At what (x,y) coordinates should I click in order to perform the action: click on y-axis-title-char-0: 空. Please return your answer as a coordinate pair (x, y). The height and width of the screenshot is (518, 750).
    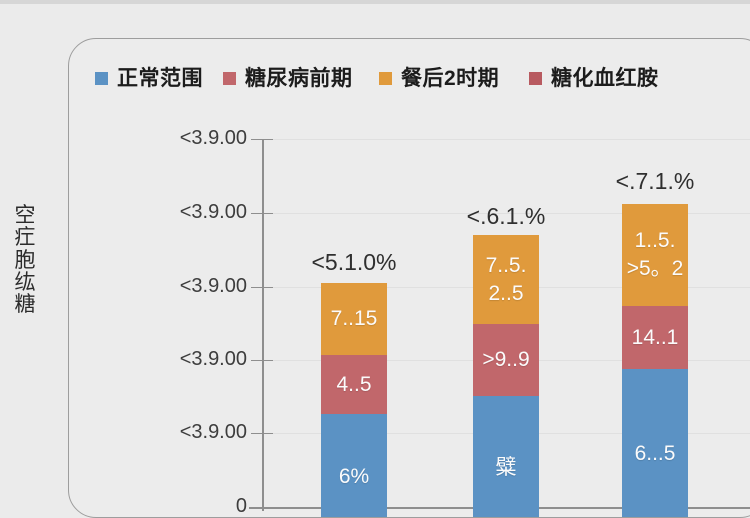
    Looking at the image, I should click on (25, 215).